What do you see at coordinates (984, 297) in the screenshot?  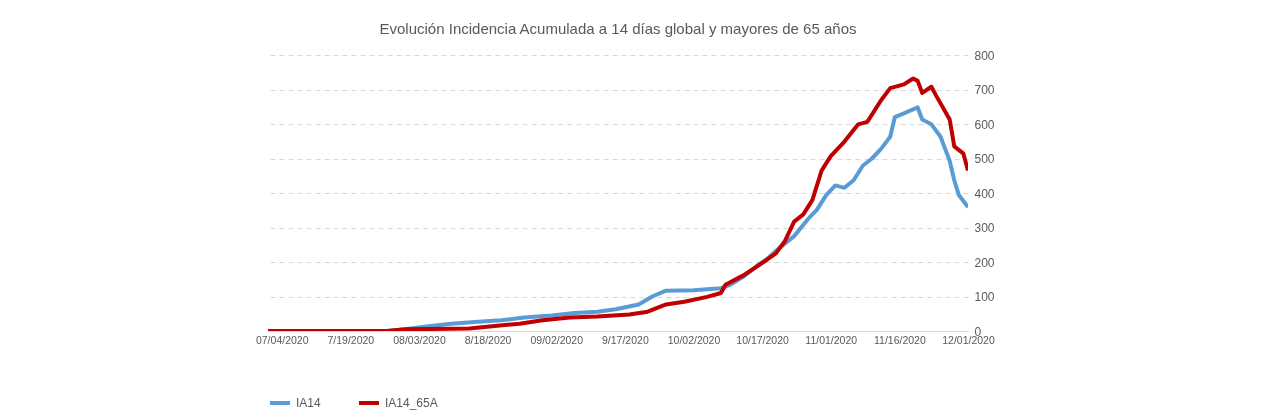 I see `y-tick-label: 100` at bounding box center [984, 297].